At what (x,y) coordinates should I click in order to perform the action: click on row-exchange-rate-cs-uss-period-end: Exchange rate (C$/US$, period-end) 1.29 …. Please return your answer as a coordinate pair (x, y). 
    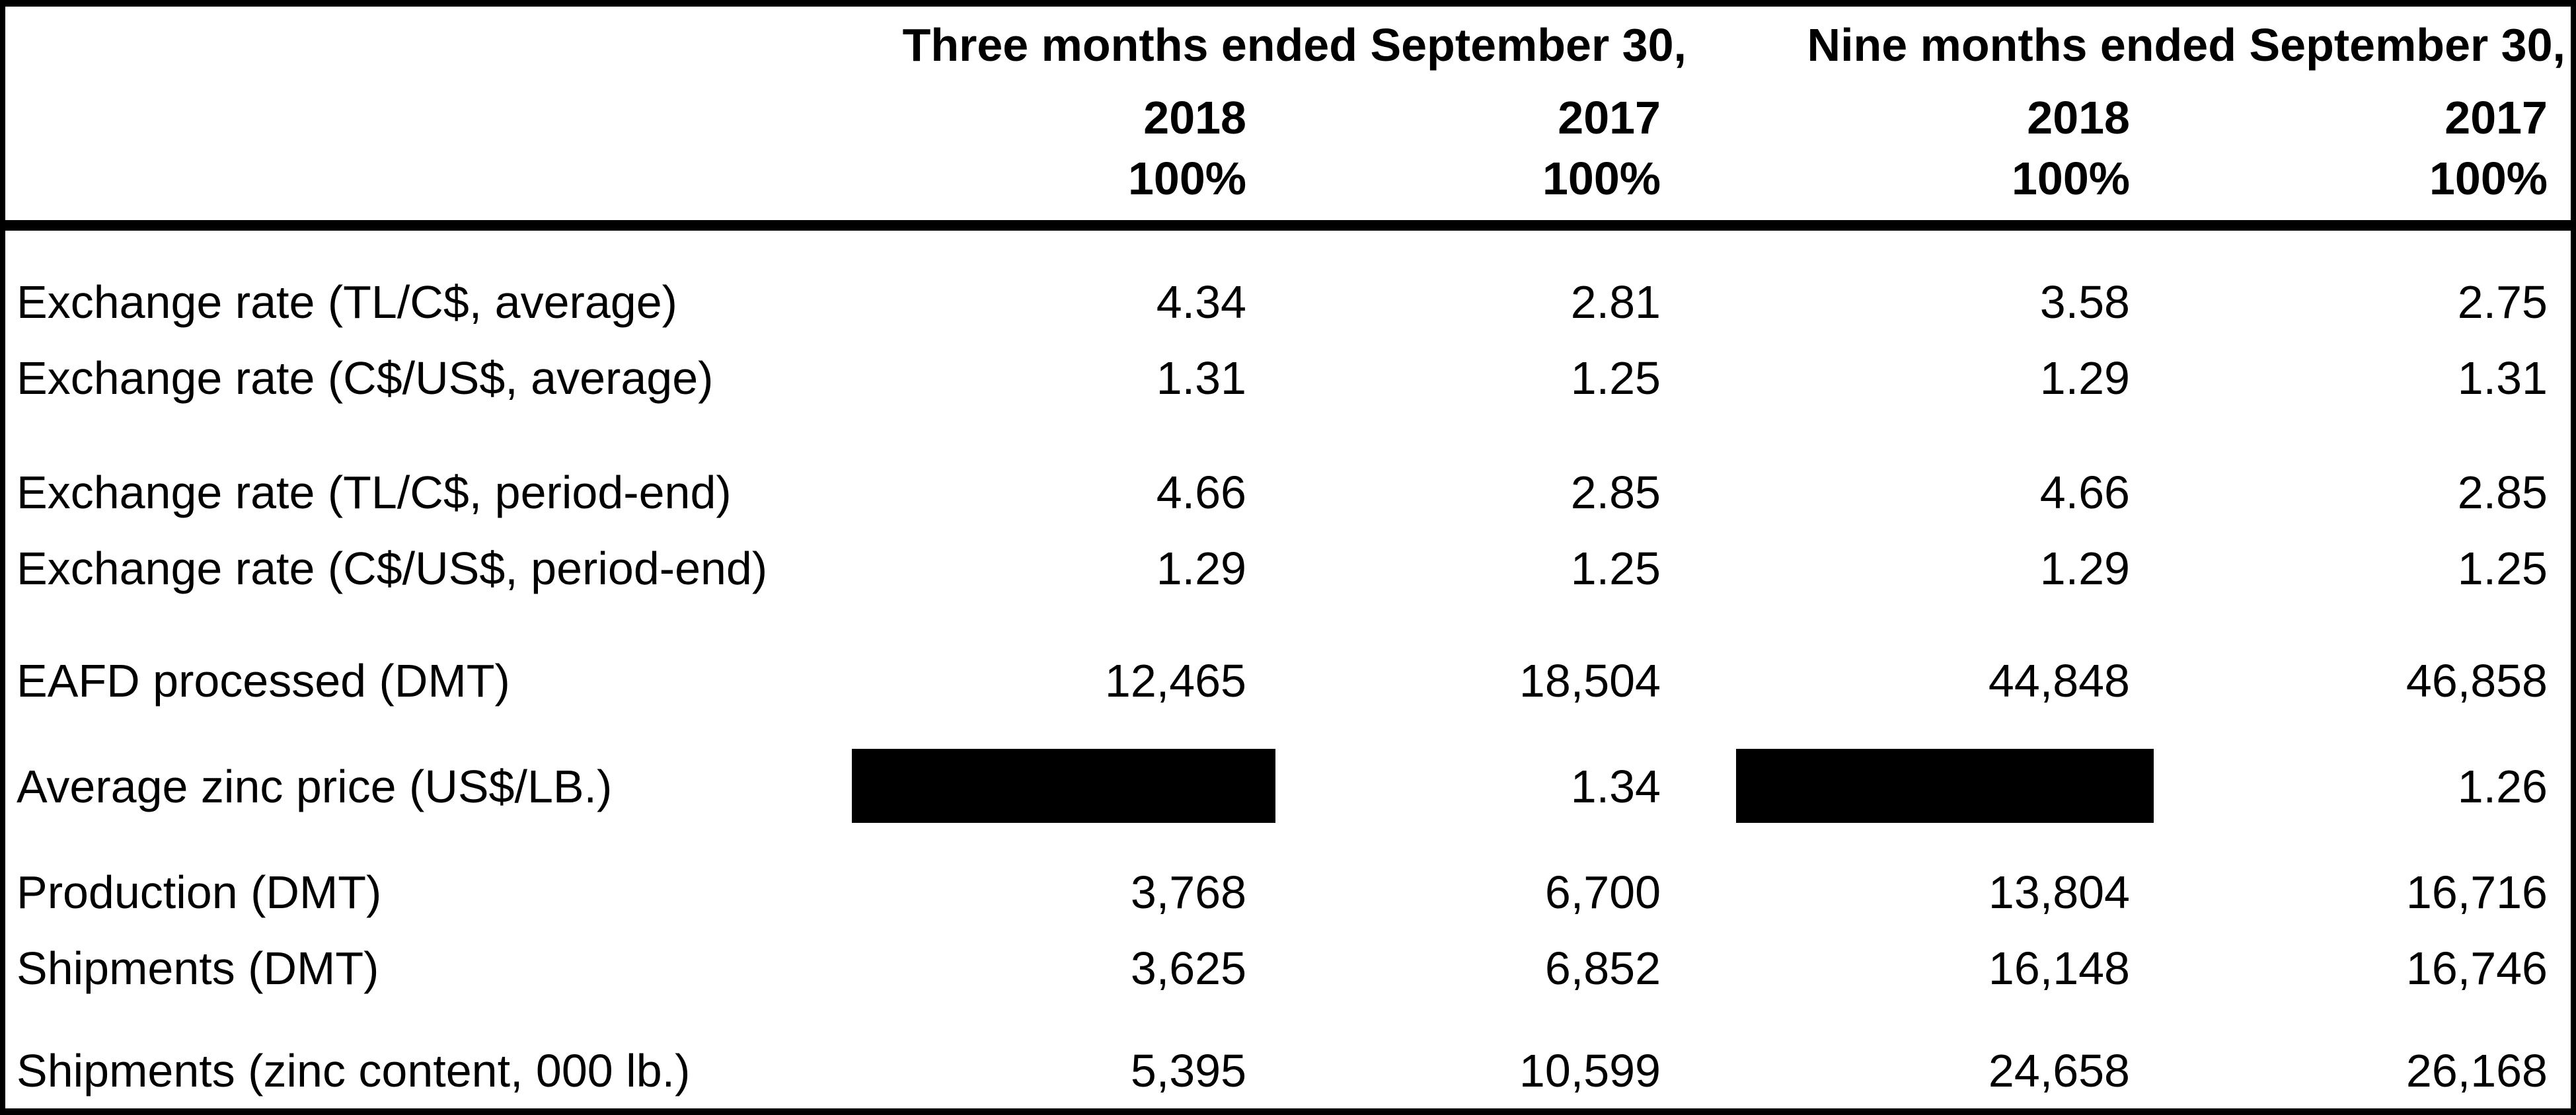
    Looking at the image, I should click on (1288, 568).